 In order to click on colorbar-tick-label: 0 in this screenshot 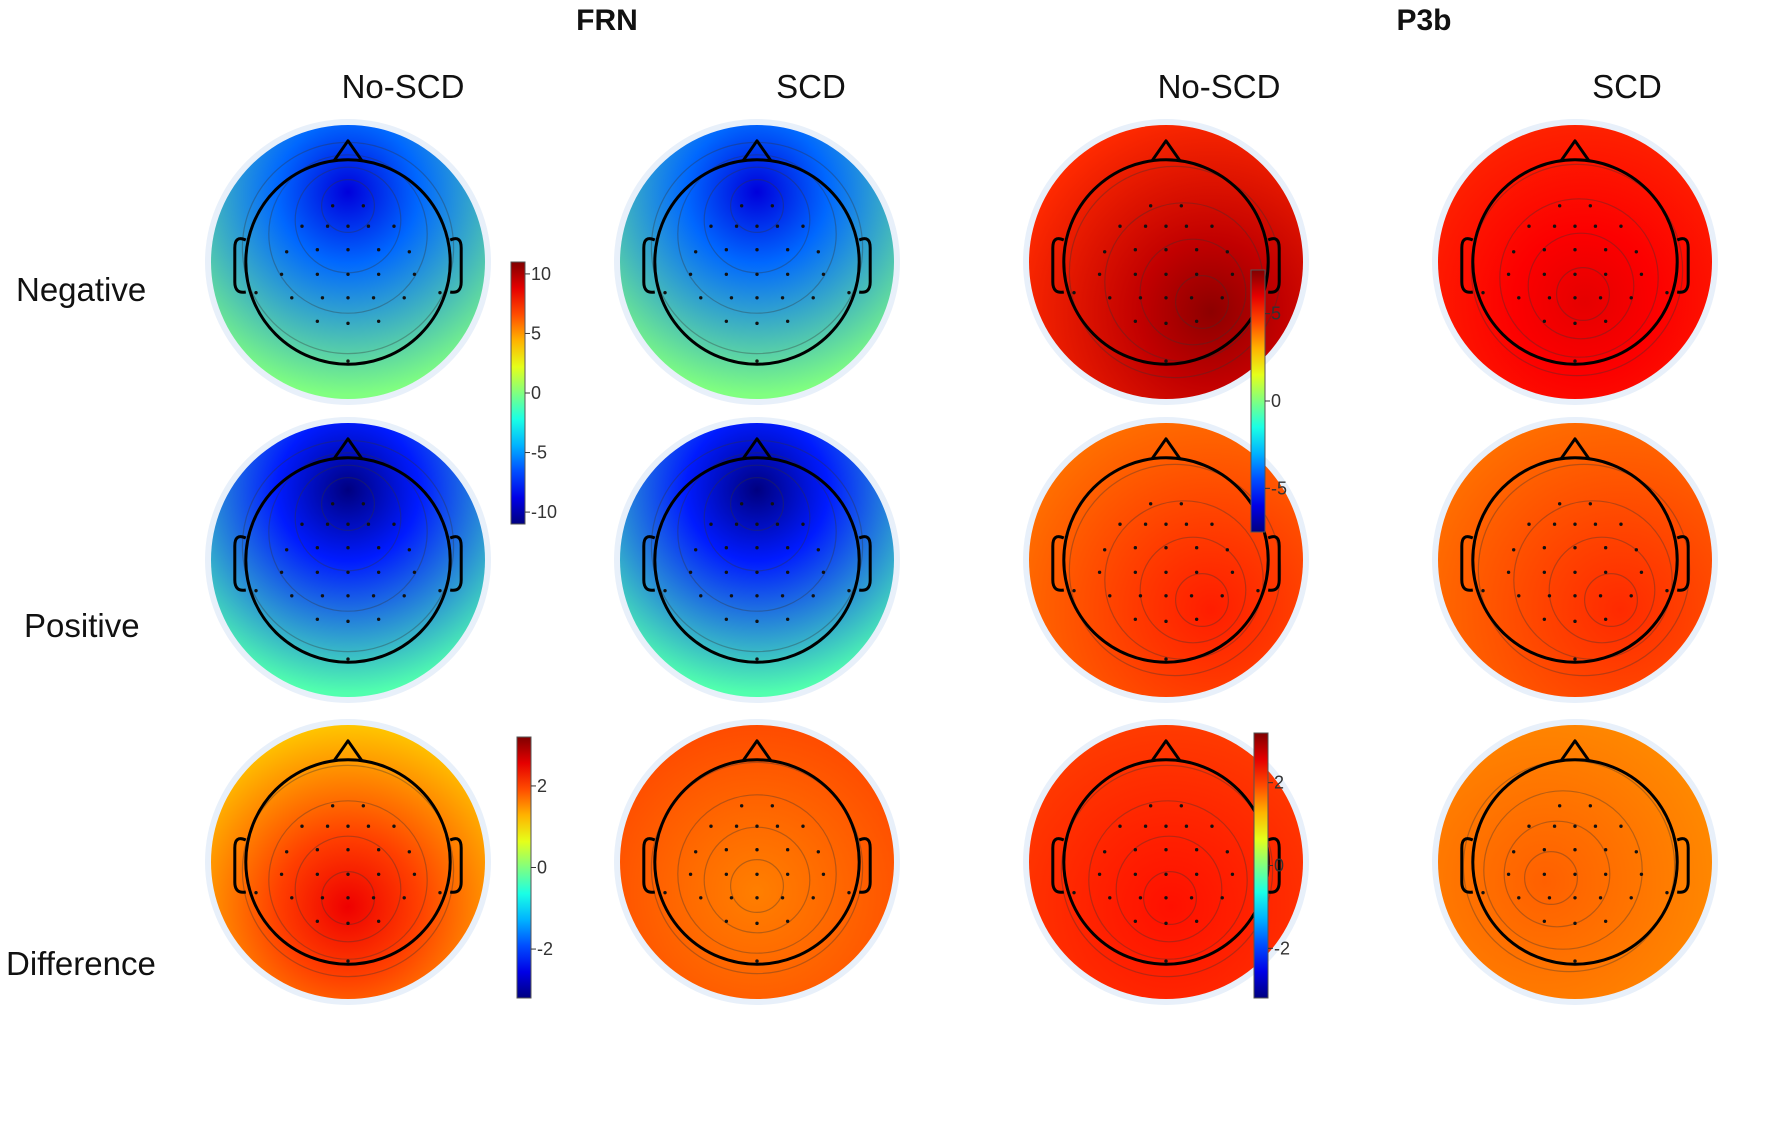, I will do `click(542, 868)`.